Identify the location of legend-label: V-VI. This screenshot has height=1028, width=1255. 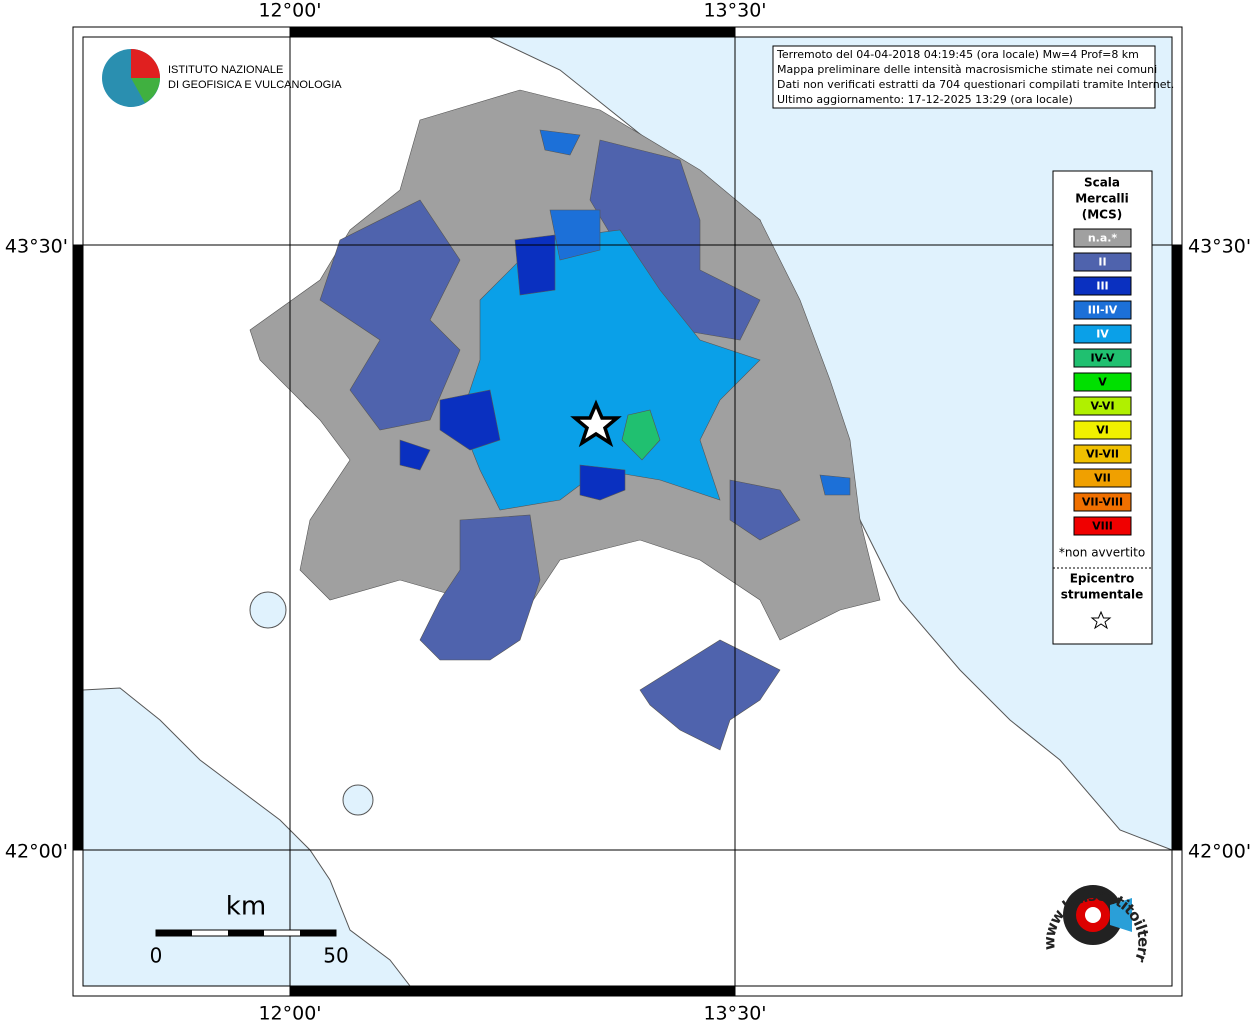
(1102, 406).